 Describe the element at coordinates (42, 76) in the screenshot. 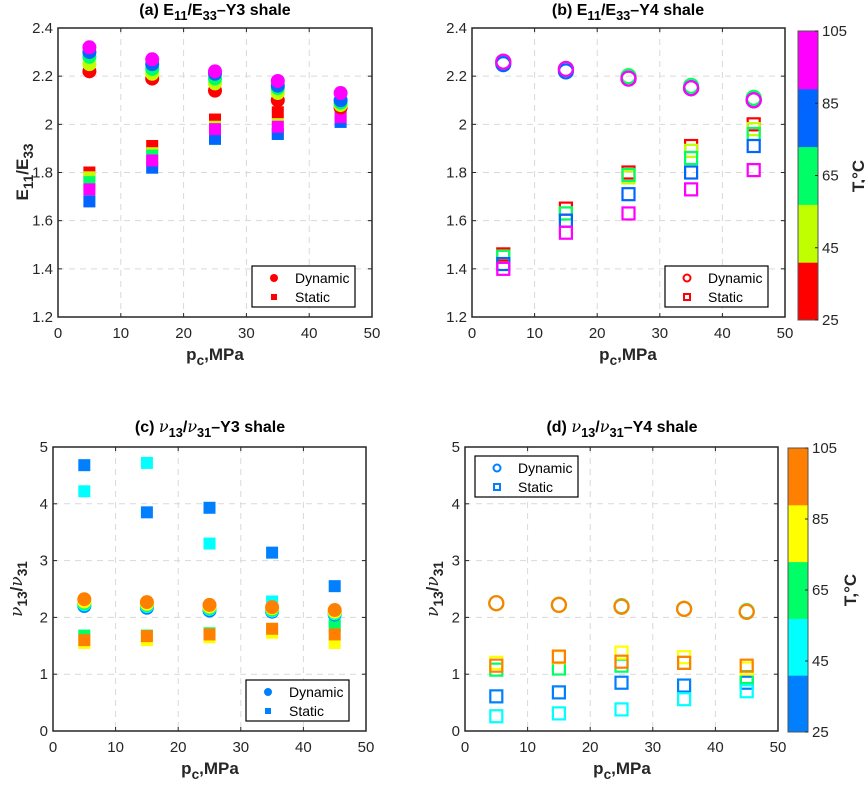

I see `y-tick-label: 2.2` at that location.